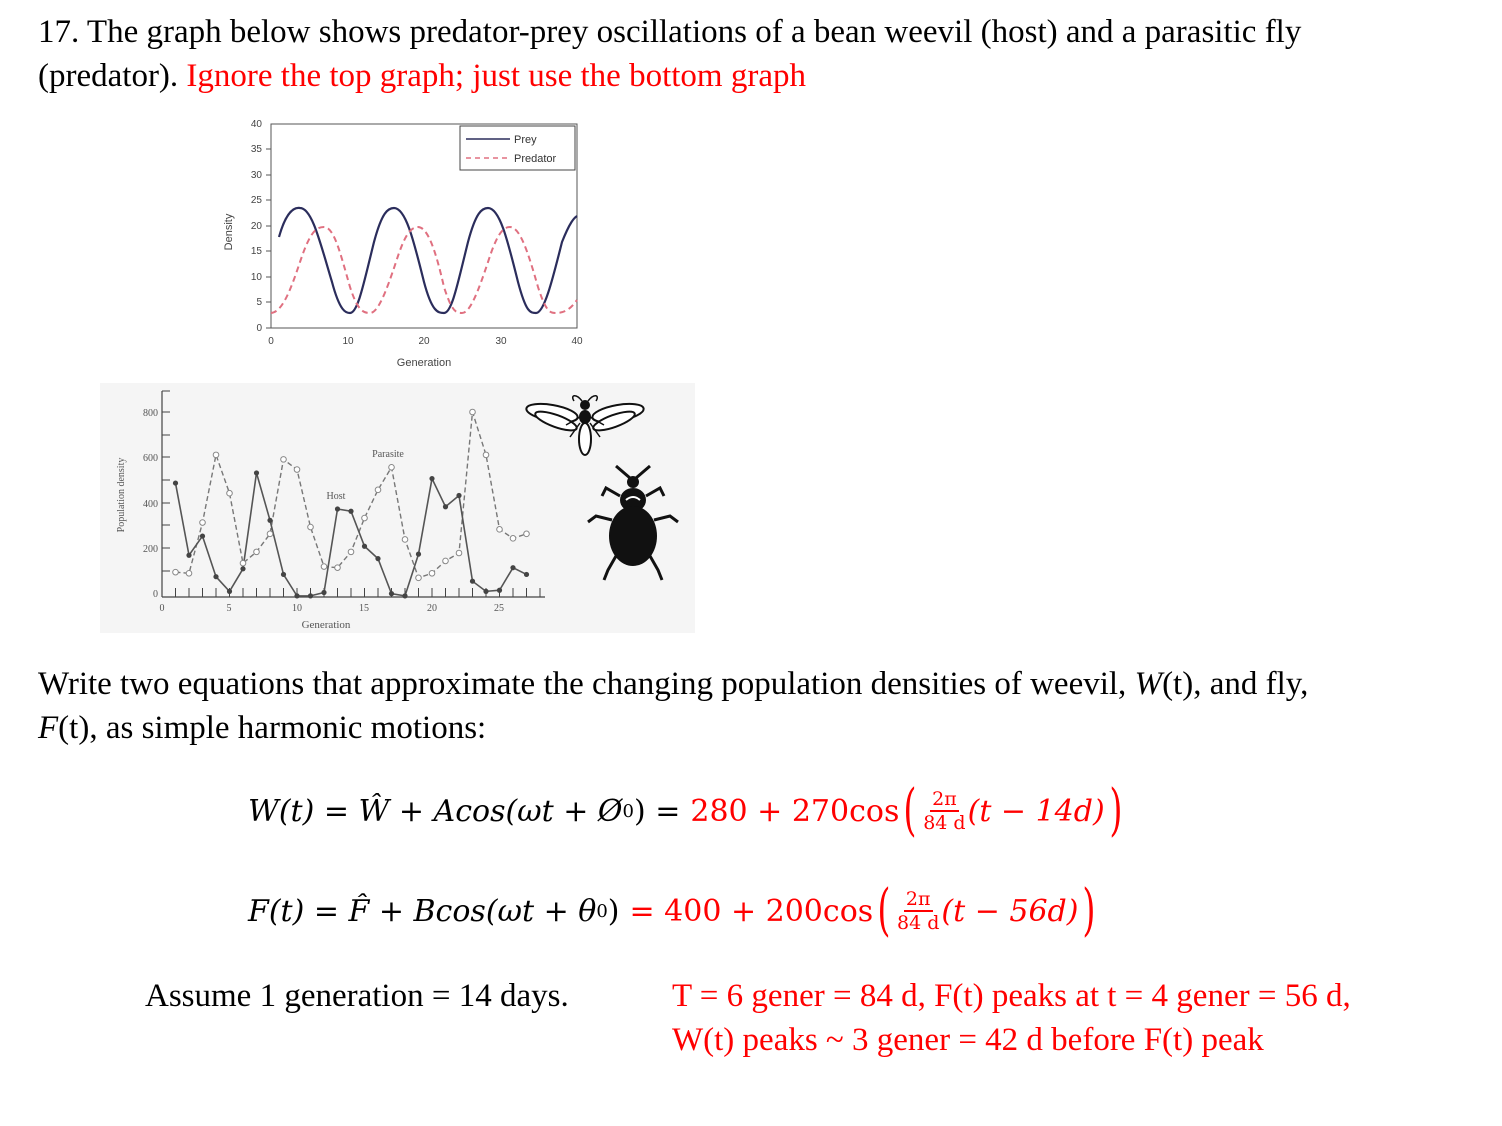 Image resolution: width=1502 pixels, height=1126 pixels. I want to click on host-label: Host, so click(336, 496).